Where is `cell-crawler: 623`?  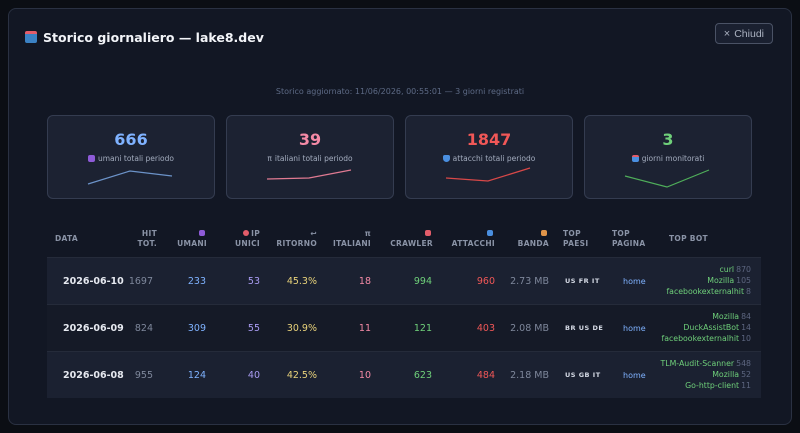 cell-crawler: 623 is located at coordinates (422, 375).